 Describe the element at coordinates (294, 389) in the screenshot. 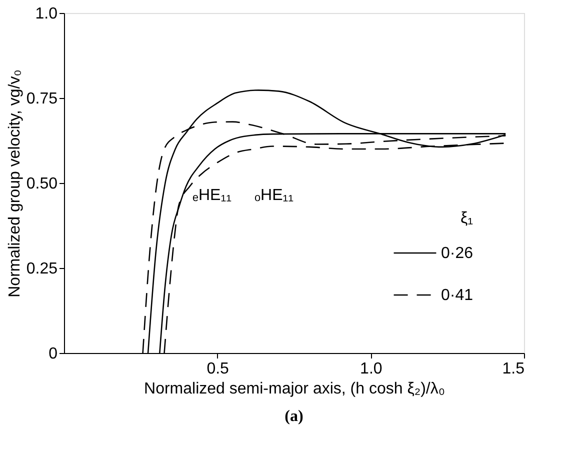

I see `x-axis-title: Normalized semi-major axis, (h cosh ξ₂)/λ₀` at that location.